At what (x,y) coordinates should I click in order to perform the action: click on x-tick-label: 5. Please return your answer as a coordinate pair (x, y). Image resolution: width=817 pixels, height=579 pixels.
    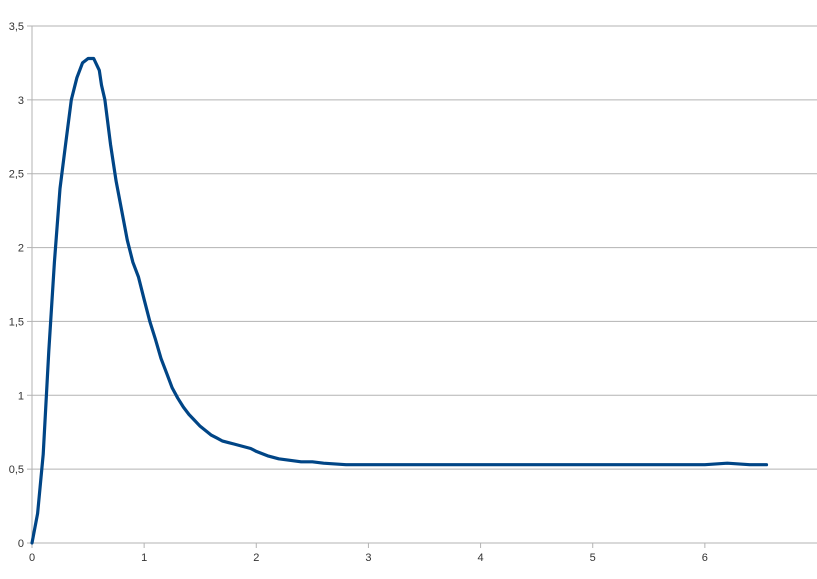
    Looking at the image, I should click on (593, 558).